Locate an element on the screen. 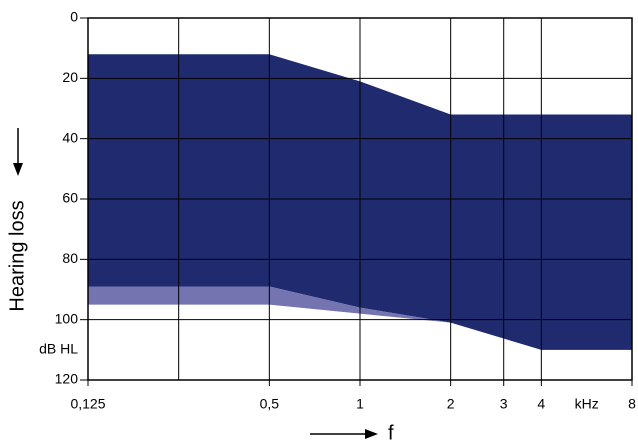  y-tick-label: 60 is located at coordinates (70, 198).